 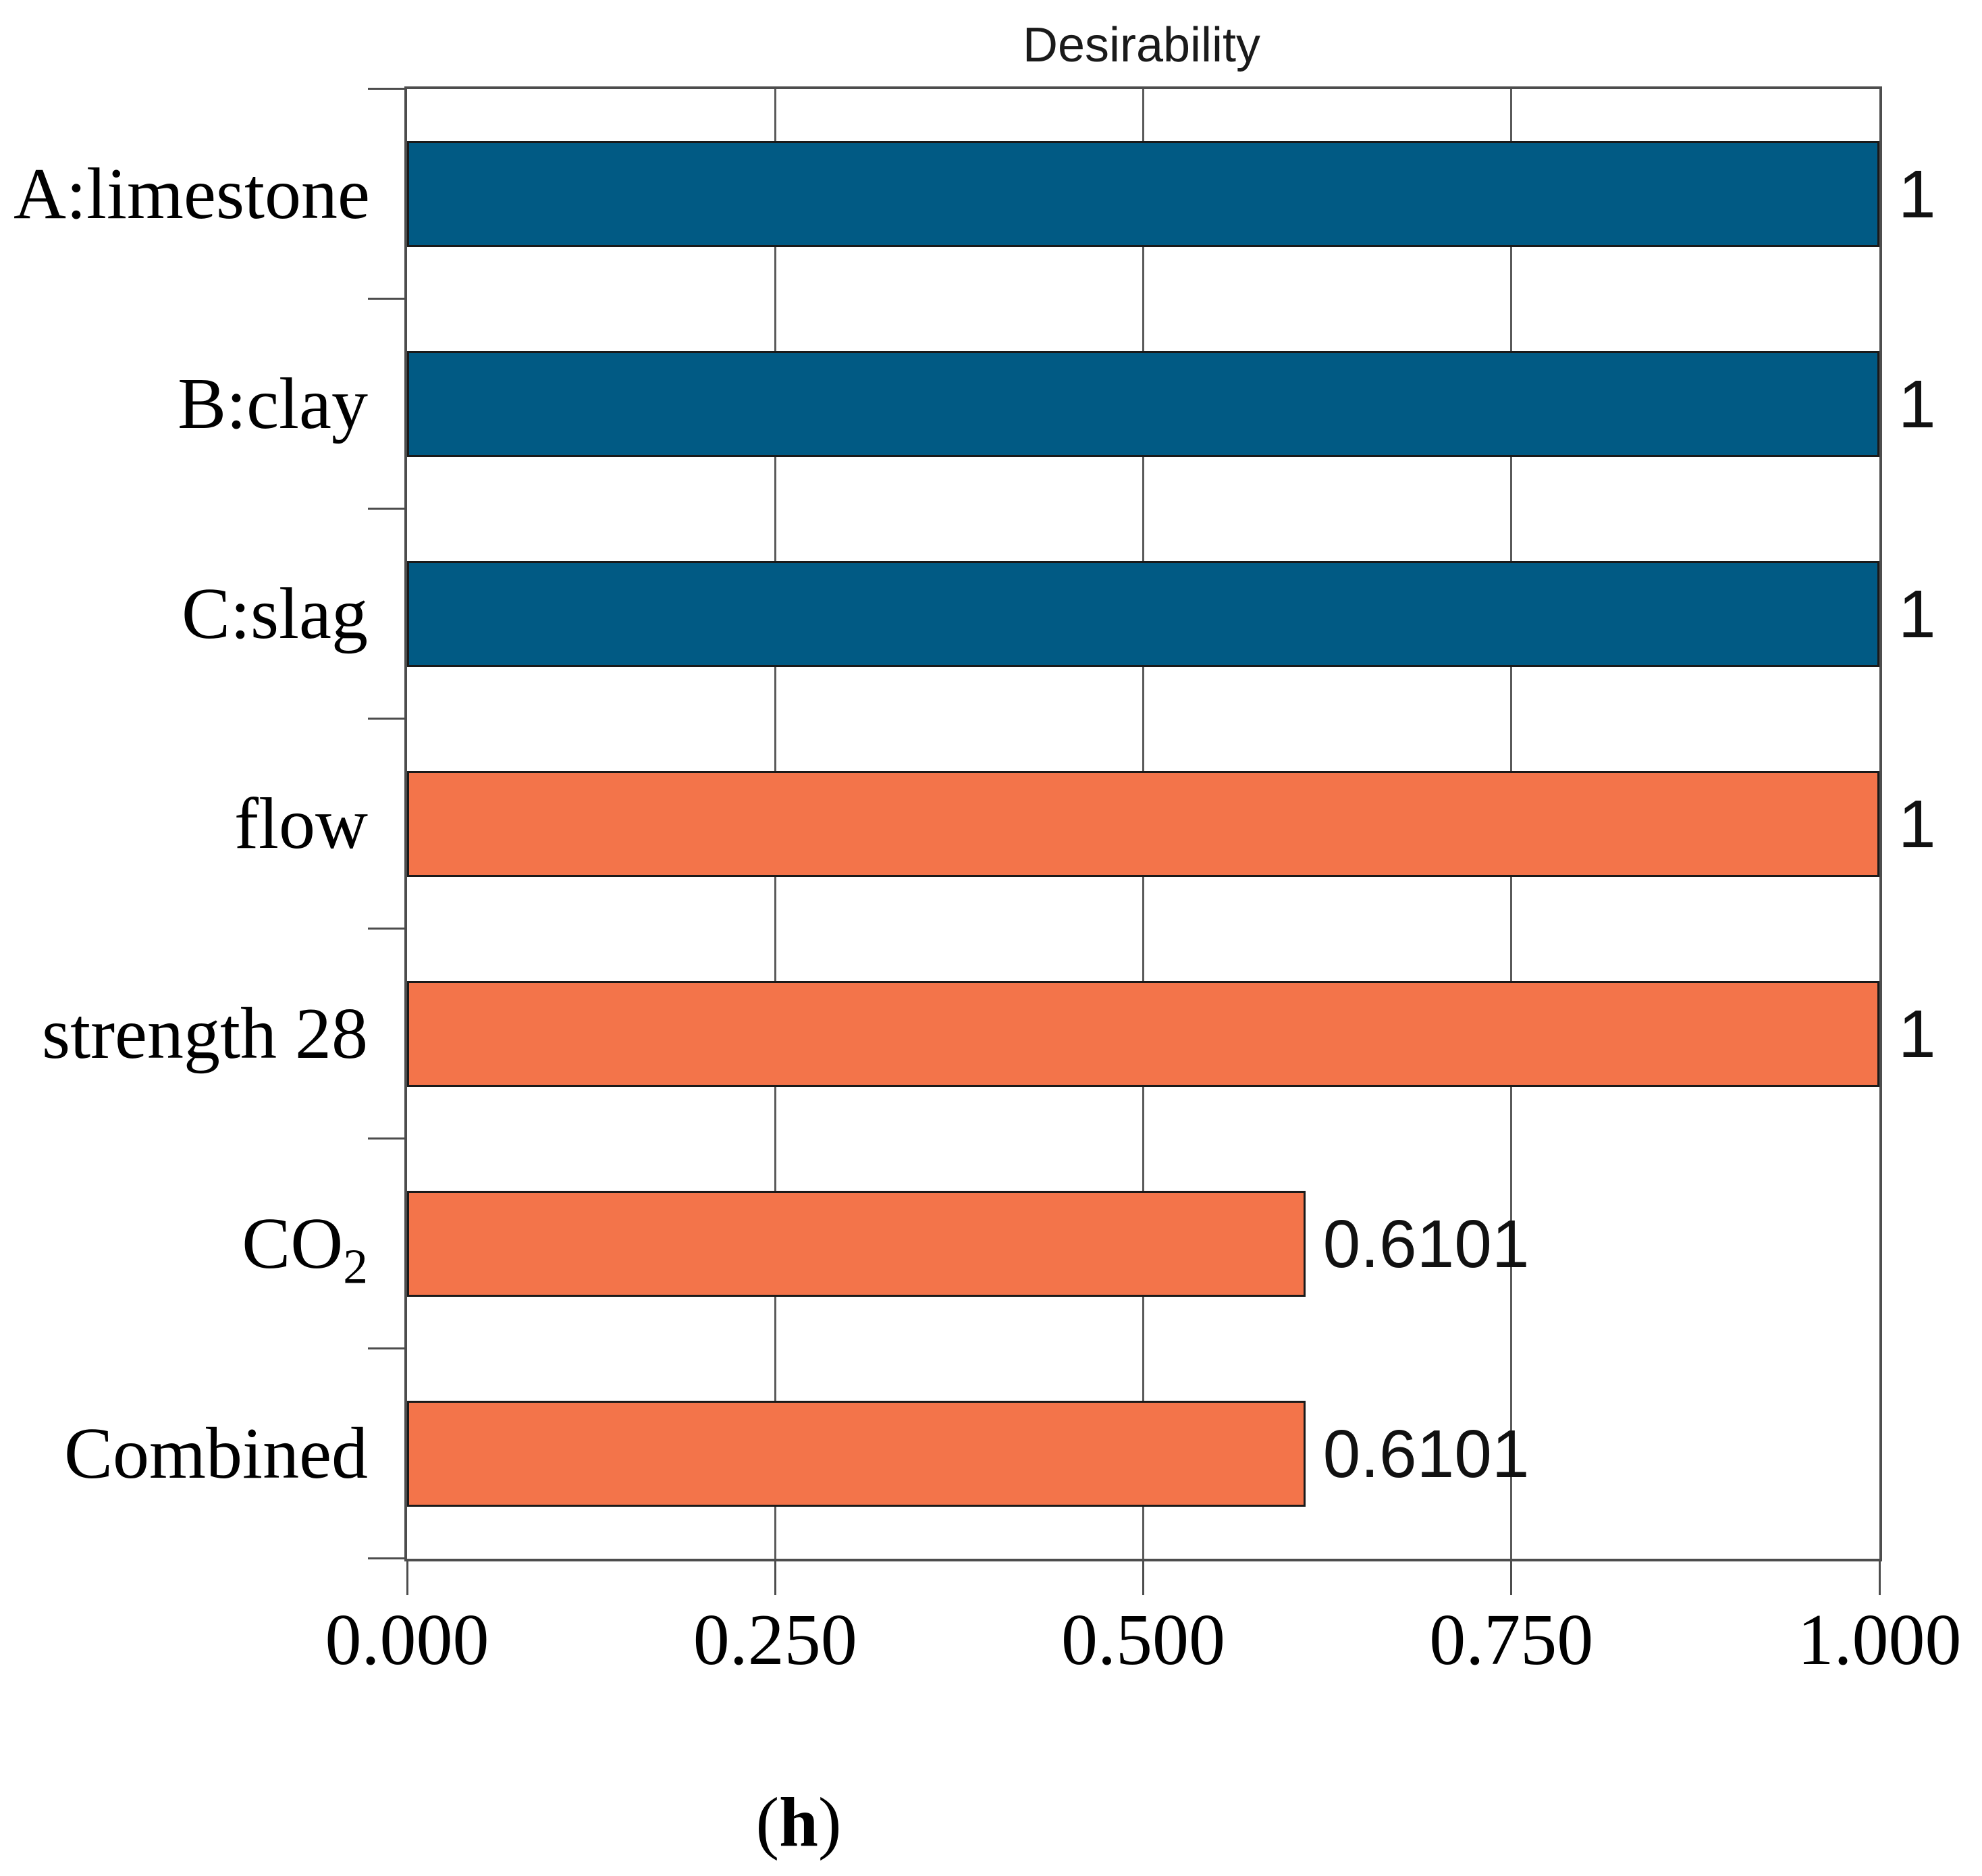 I want to click on bar-co-, so click(x=856, y=1244).